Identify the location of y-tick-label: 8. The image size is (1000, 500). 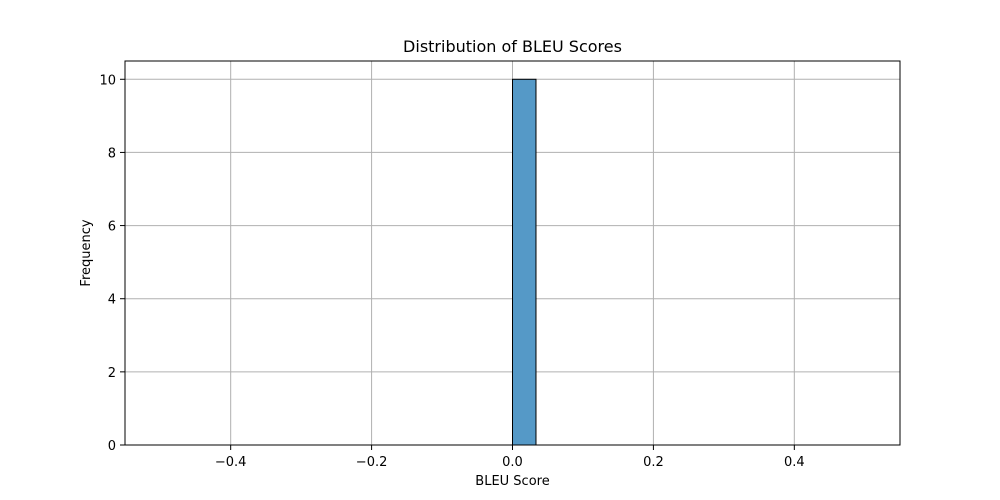
(112, 153).